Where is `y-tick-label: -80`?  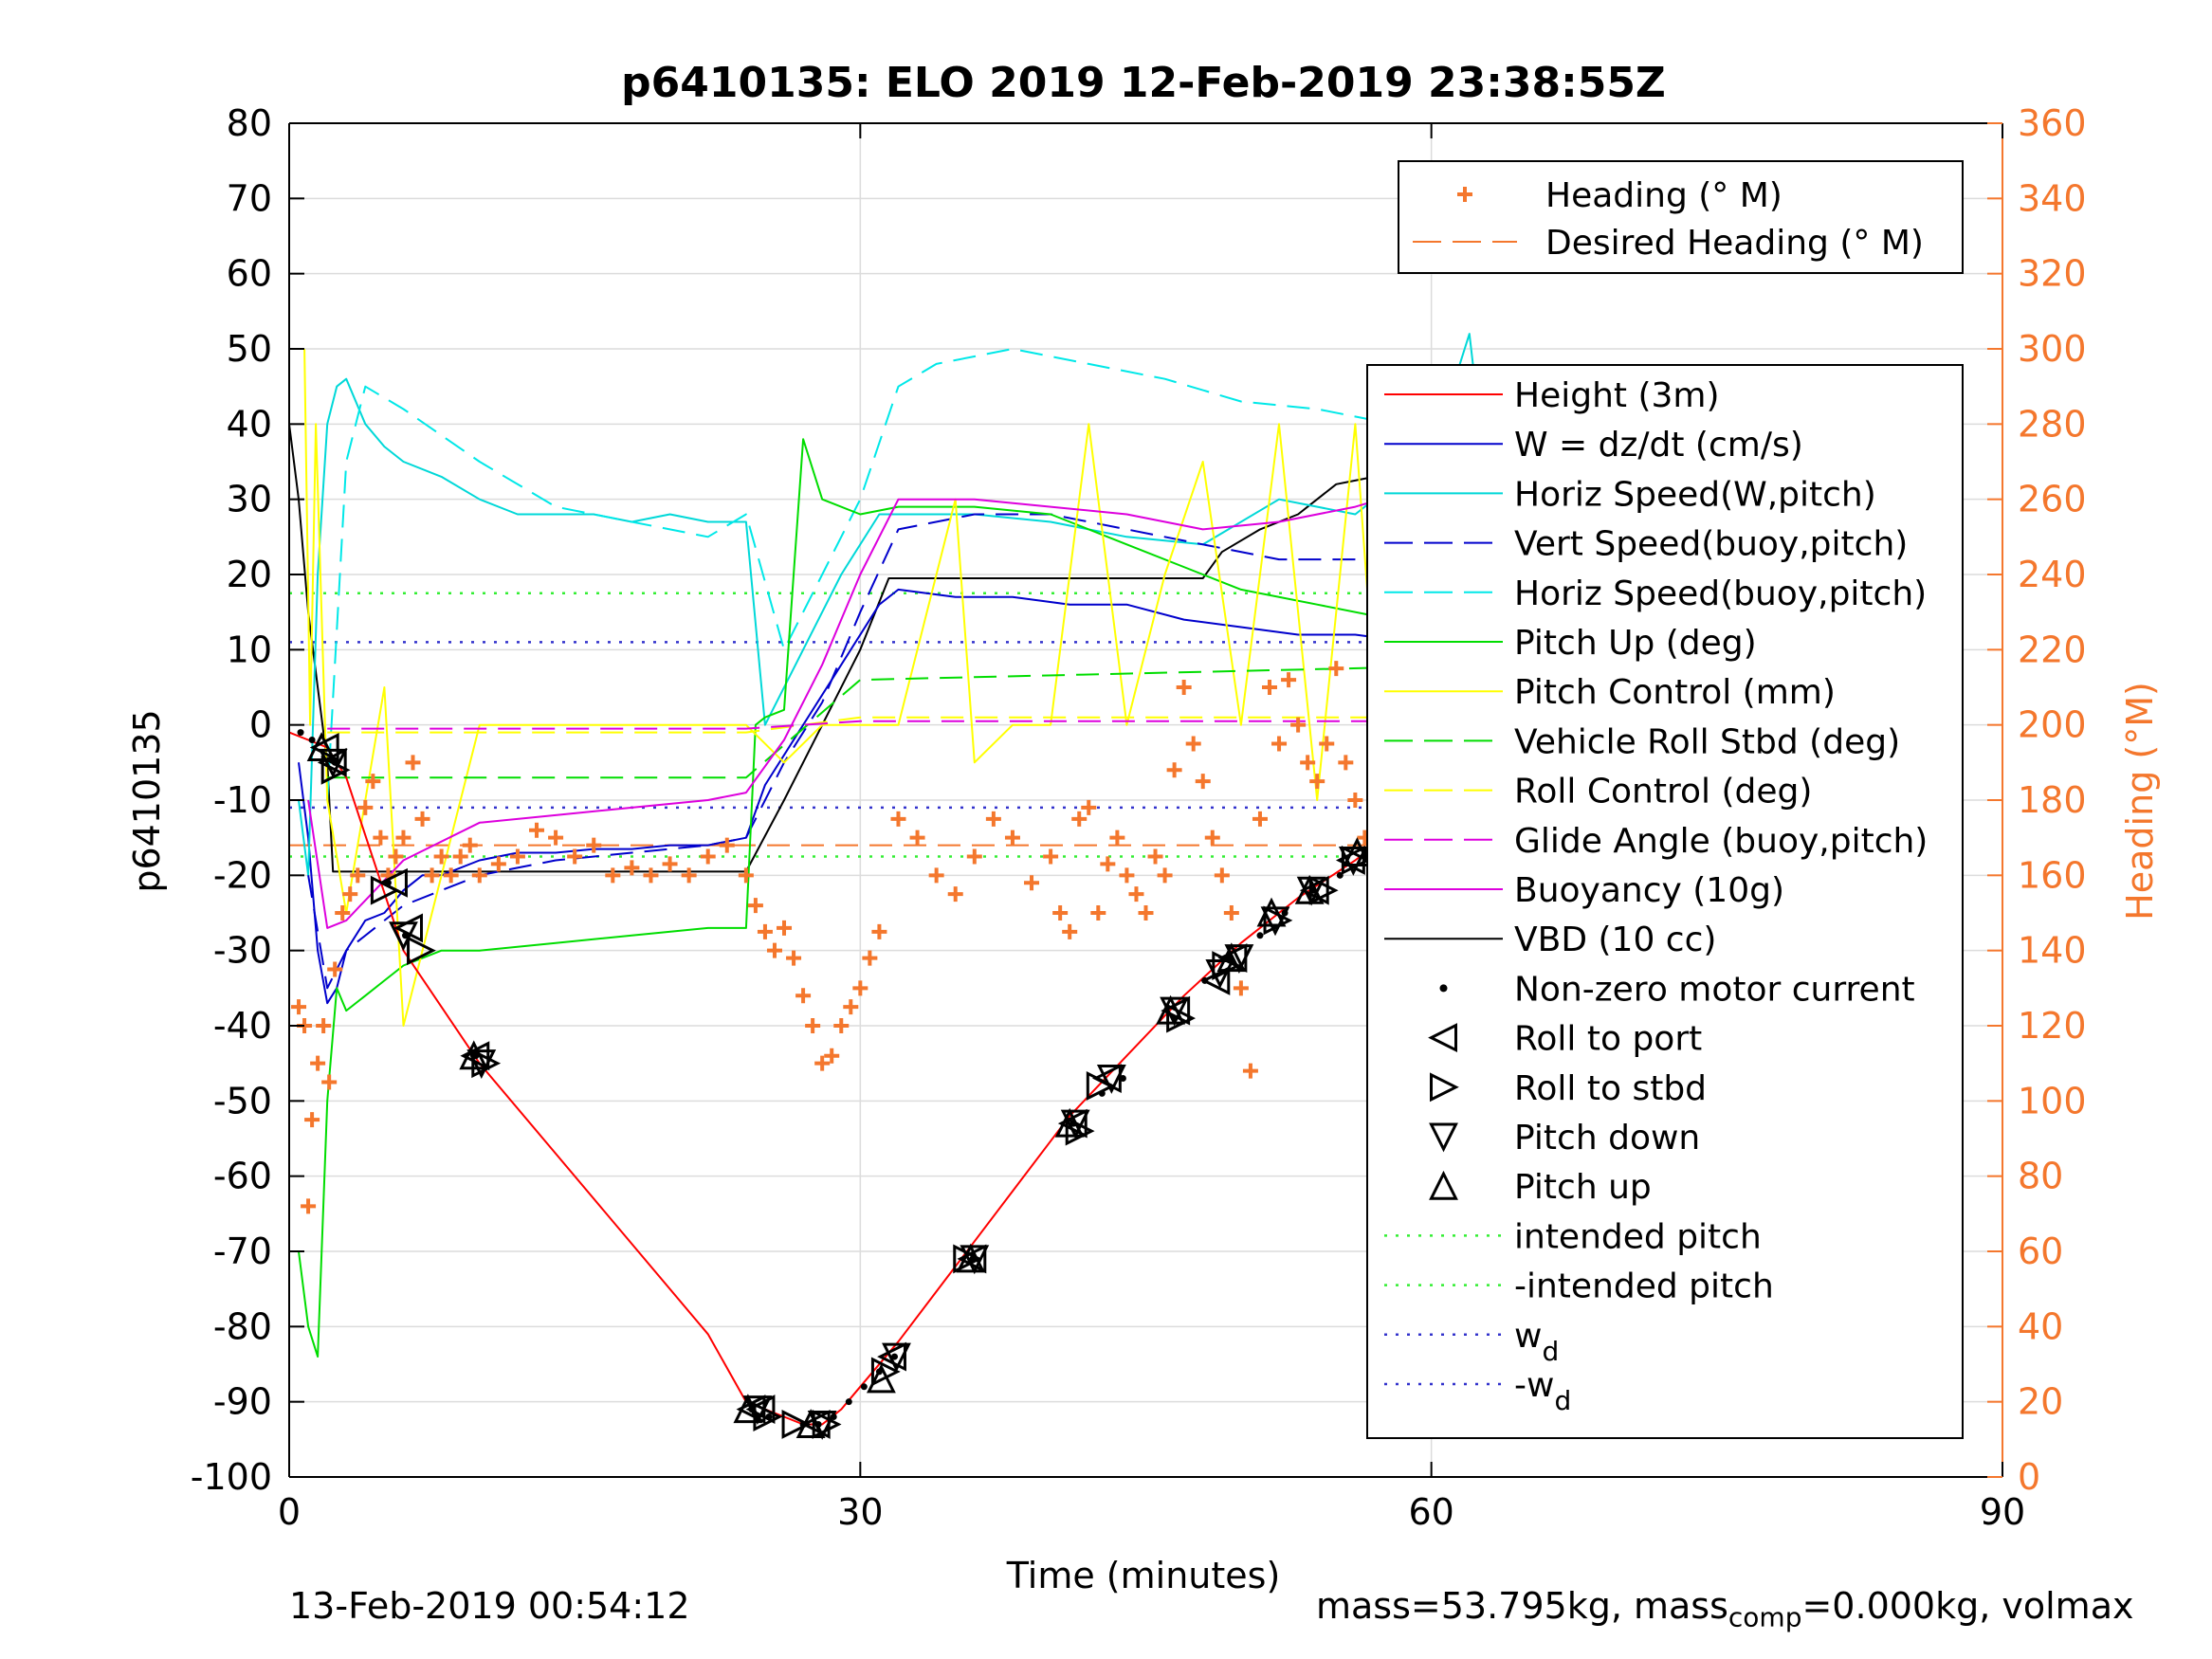
y-tick-label: -80 is located at coordinates (242, 1326).